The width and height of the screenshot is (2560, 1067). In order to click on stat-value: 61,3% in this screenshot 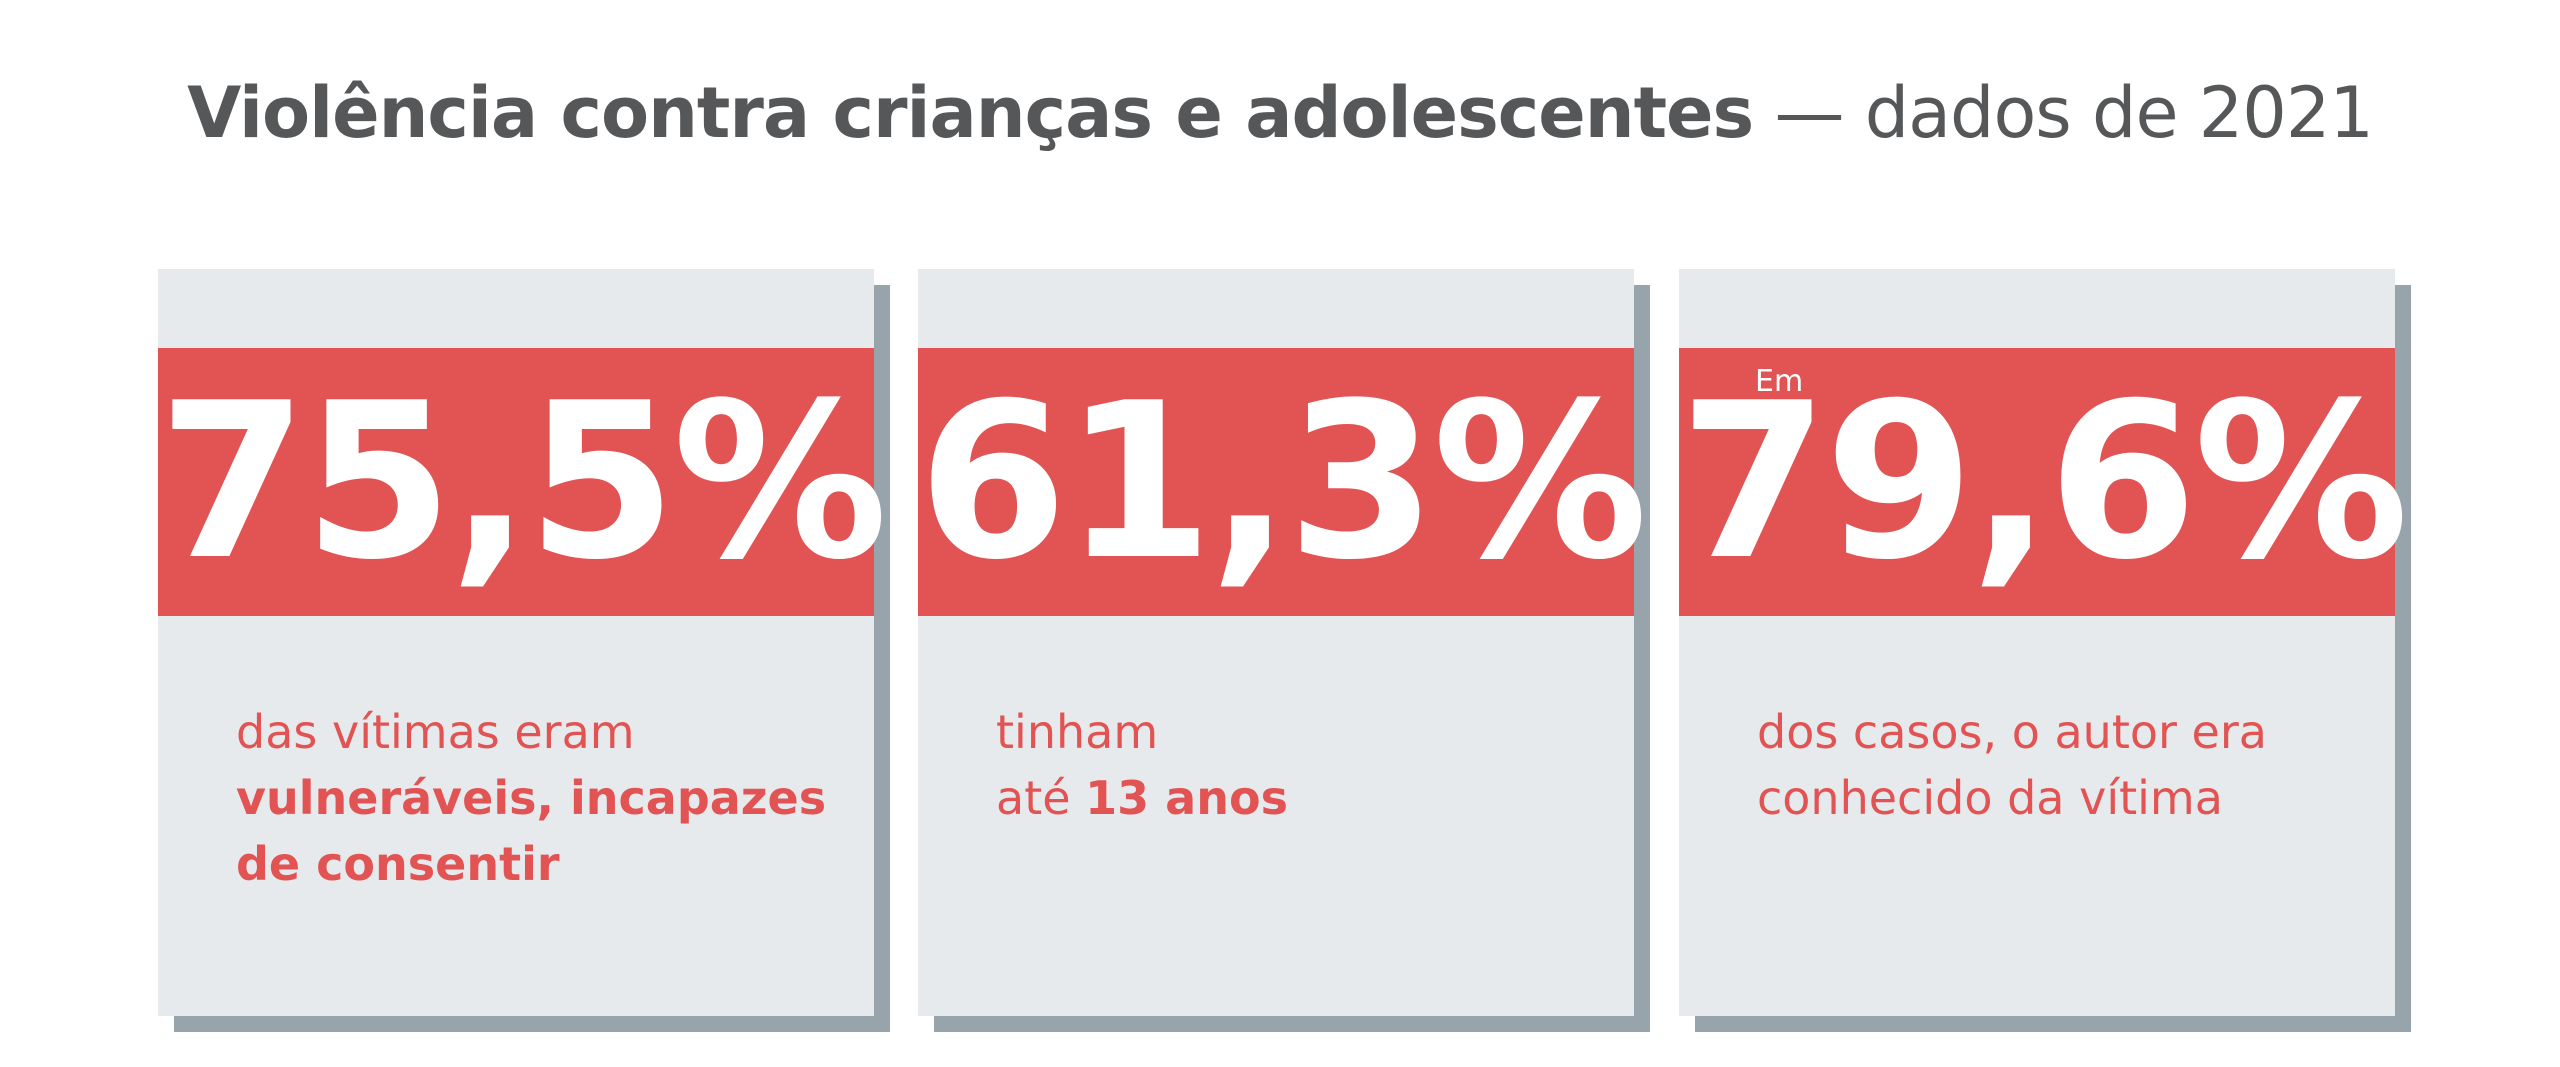, I will do `click(1283, 481)`.